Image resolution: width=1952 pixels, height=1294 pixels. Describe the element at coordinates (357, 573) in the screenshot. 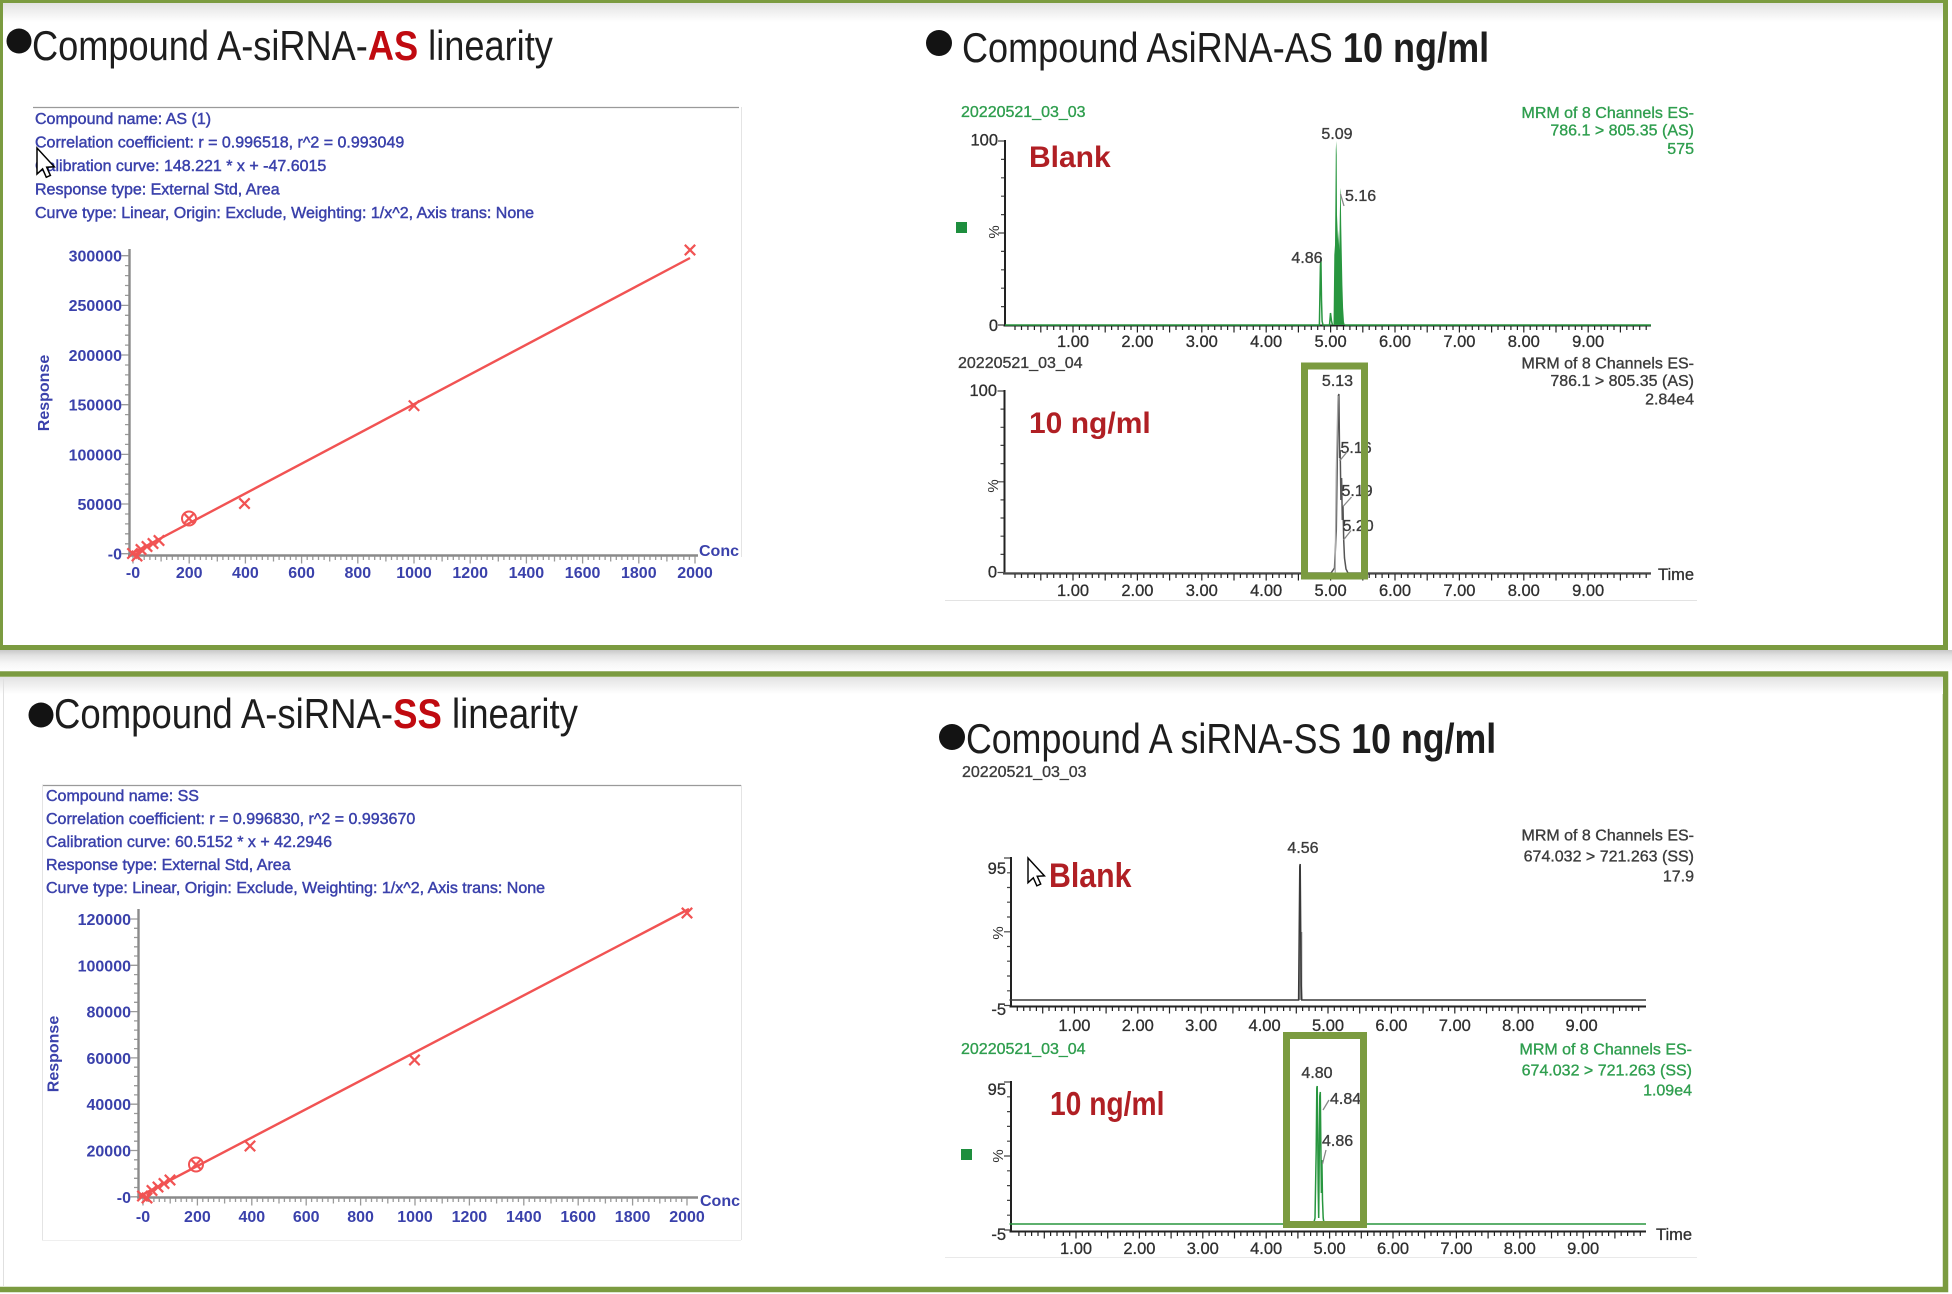

I see `svg-text: 800` at that location.